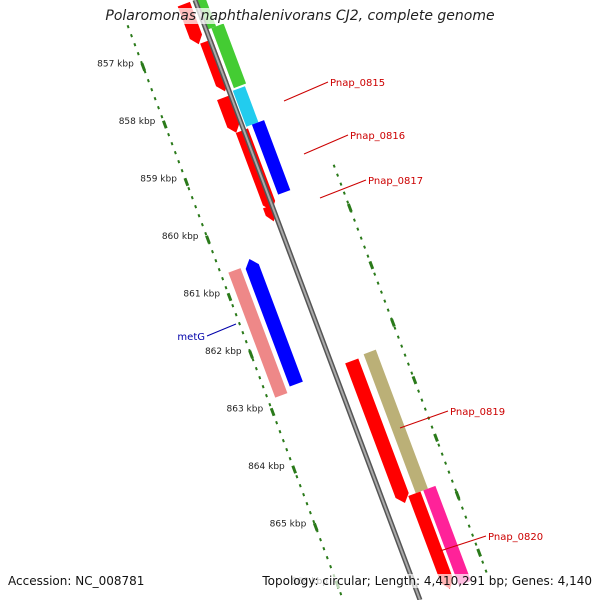 The height and width of the screenshot is (604, 600). What do you see at coordinates (395, 181) in the screenshot?
I see `gene-label-Pnap_0817: Pnap_0817` at bounding box center [395, 181].